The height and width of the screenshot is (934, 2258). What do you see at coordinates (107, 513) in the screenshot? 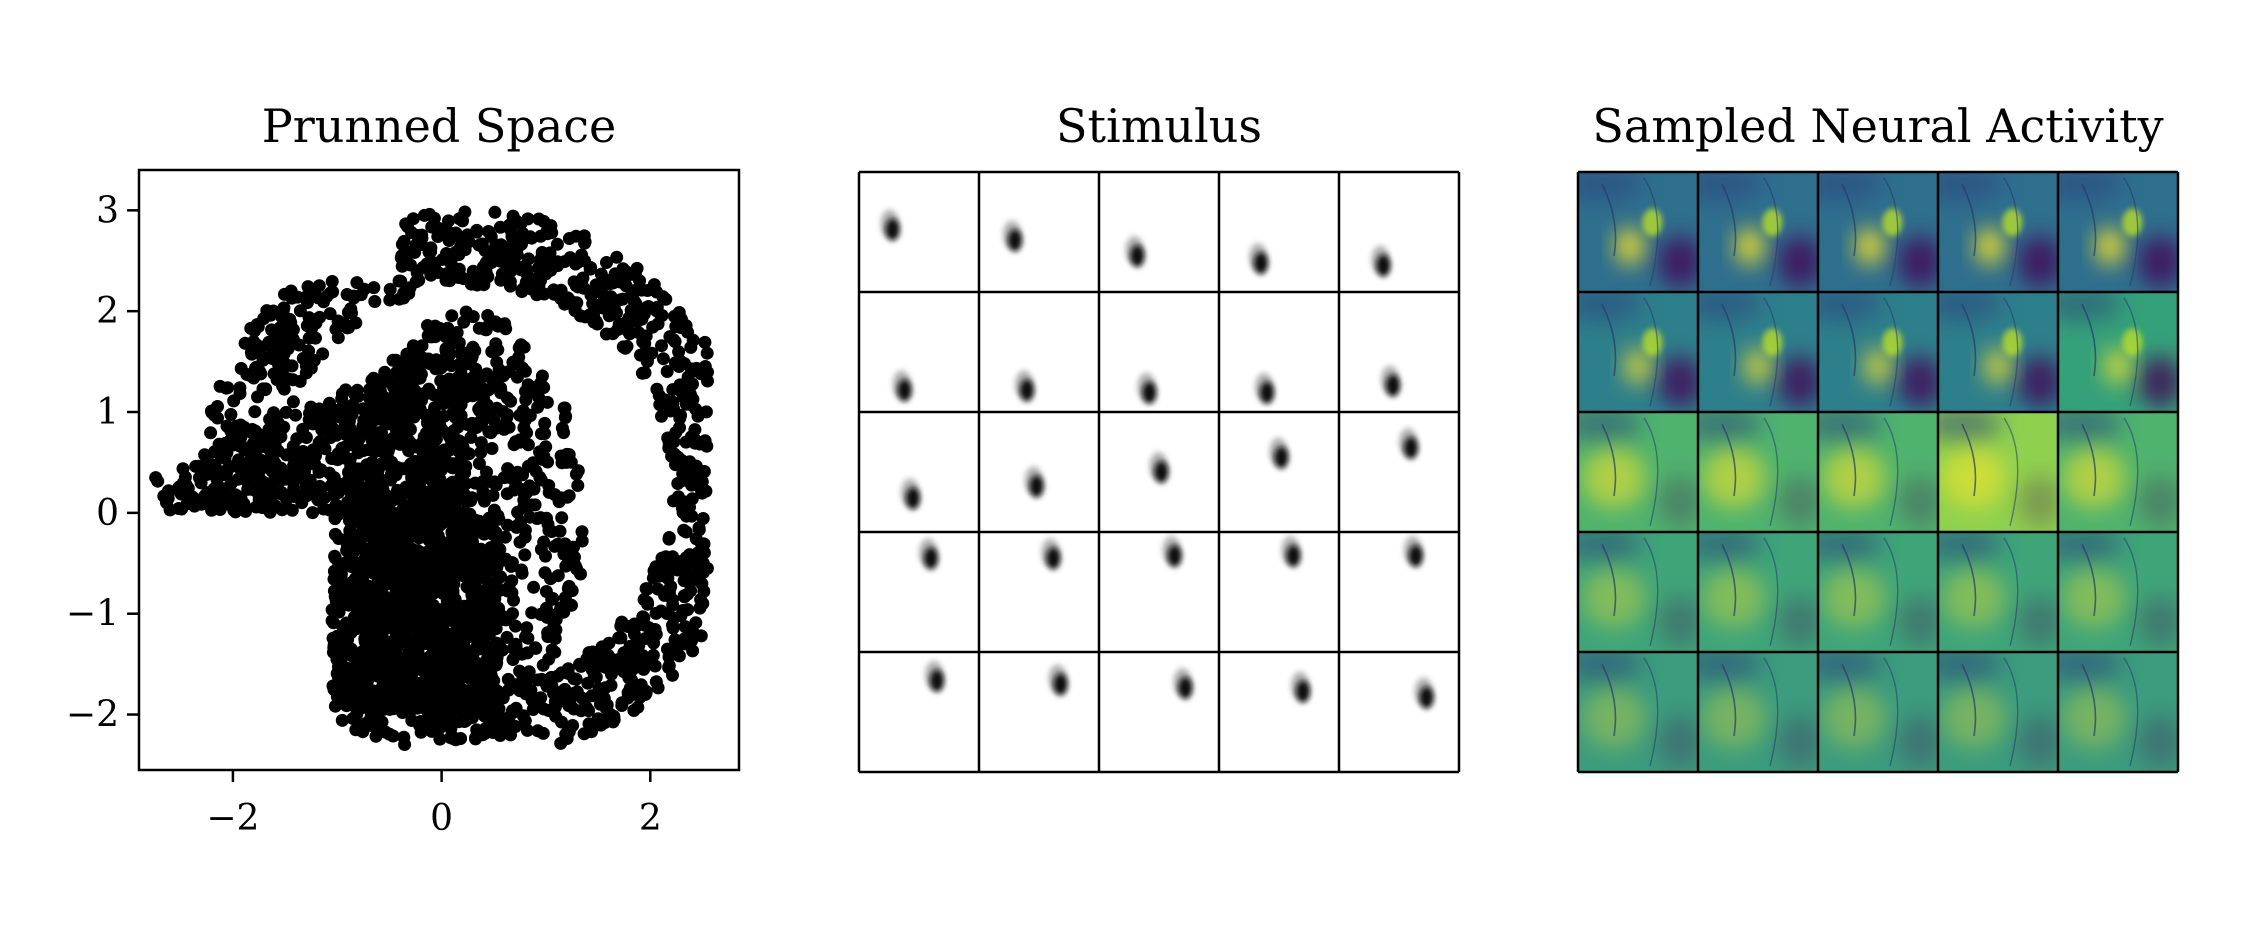
I see `y-tick-label: 0` at bounding box center [107, 513].